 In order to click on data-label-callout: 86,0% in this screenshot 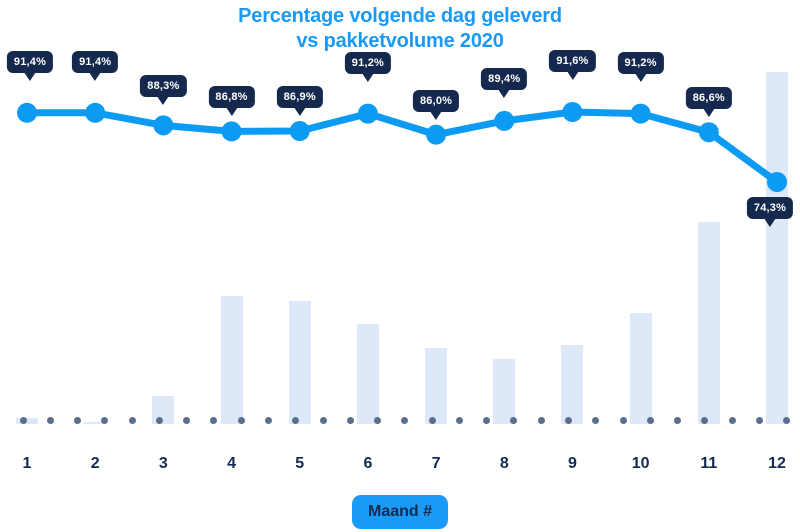, I will do `click(436, 104)`.